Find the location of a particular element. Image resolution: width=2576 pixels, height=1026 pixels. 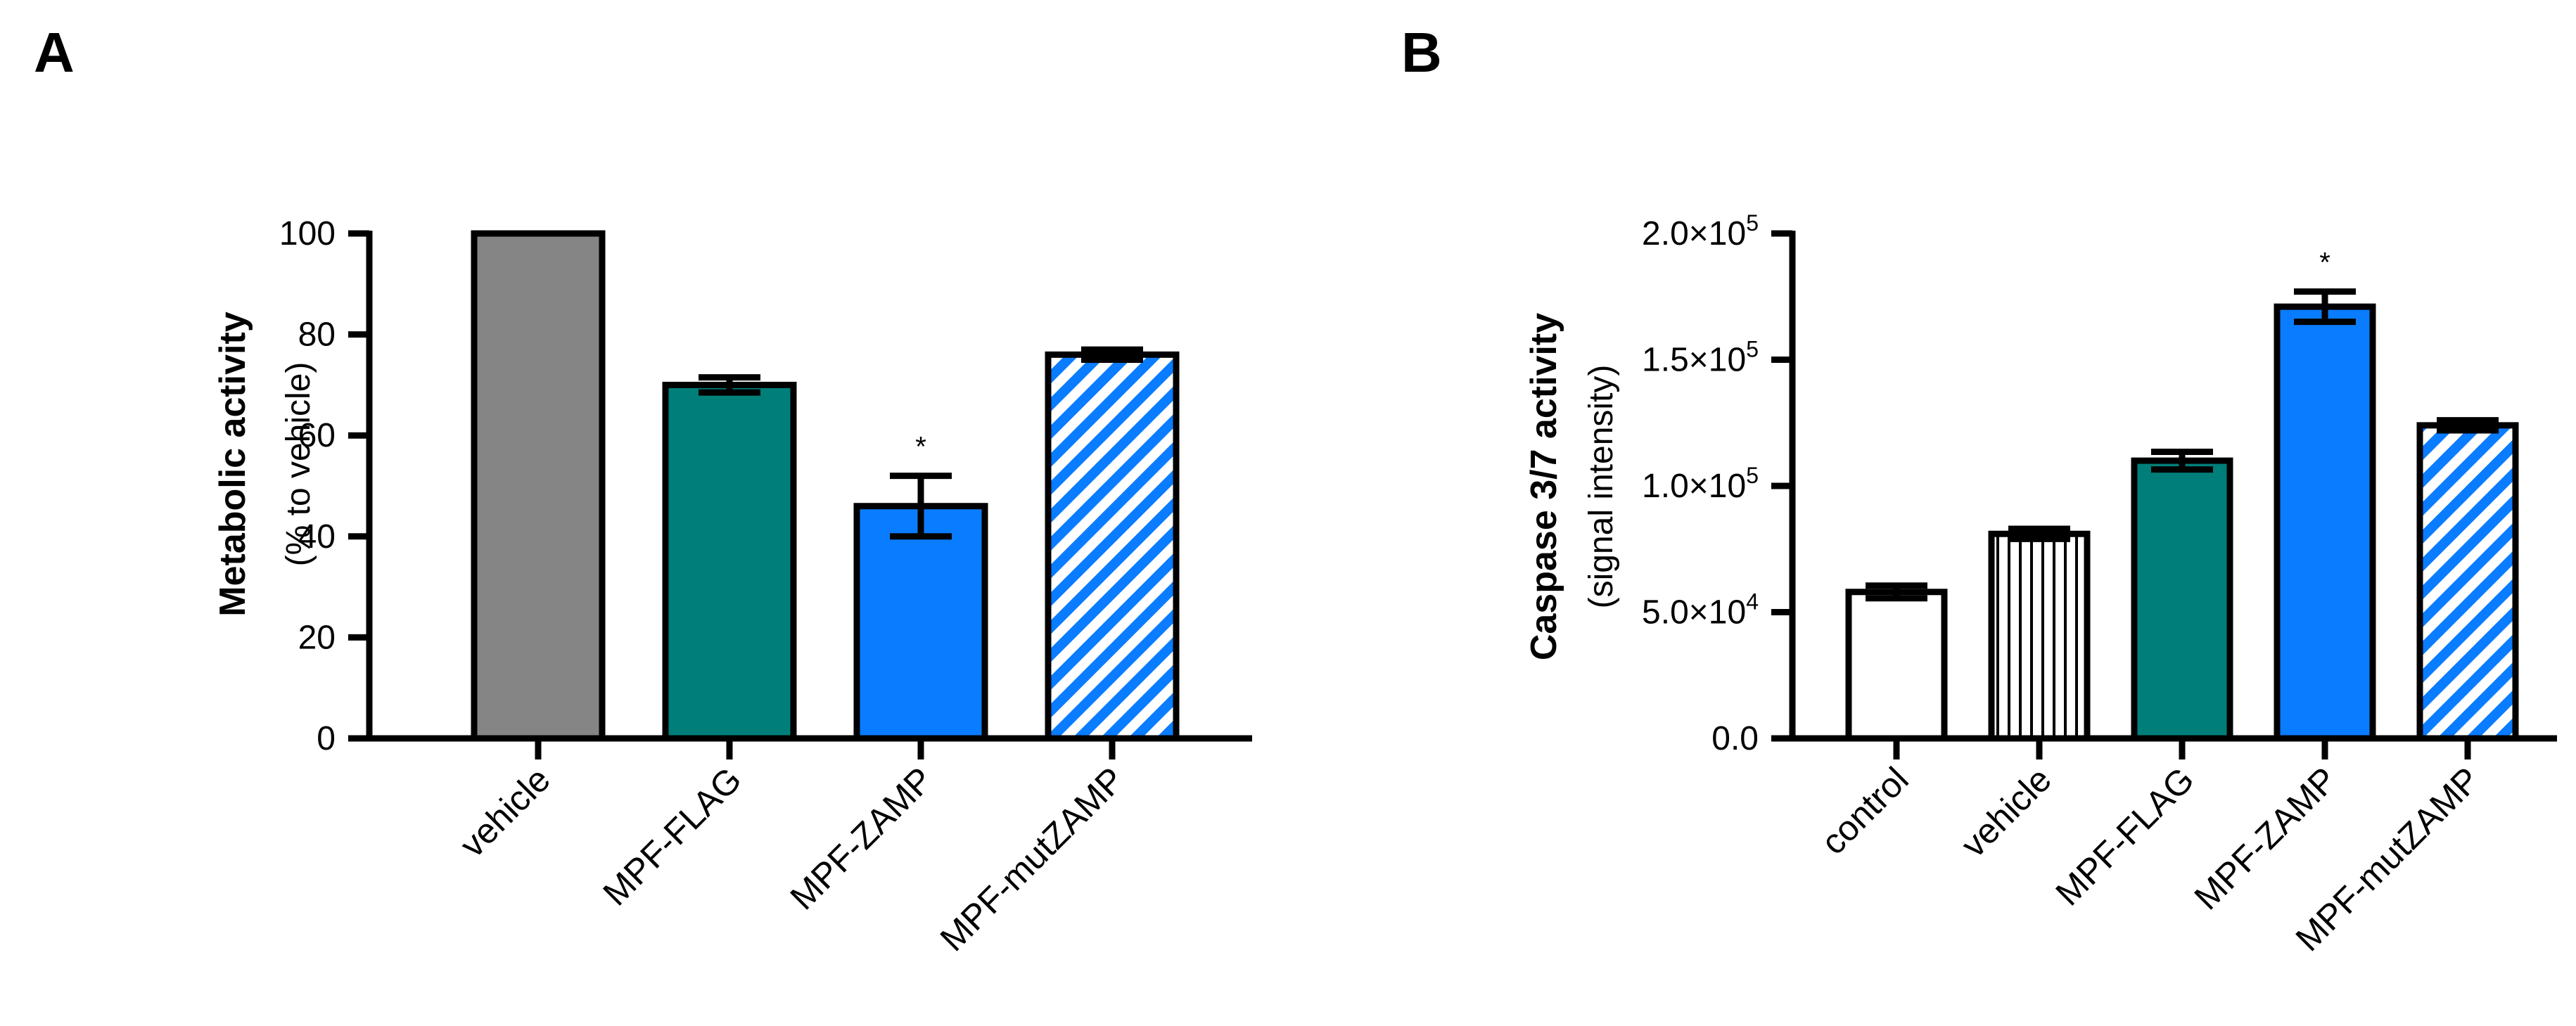

y-tick-label: 0.0 is located at coordinates (1735, 738).